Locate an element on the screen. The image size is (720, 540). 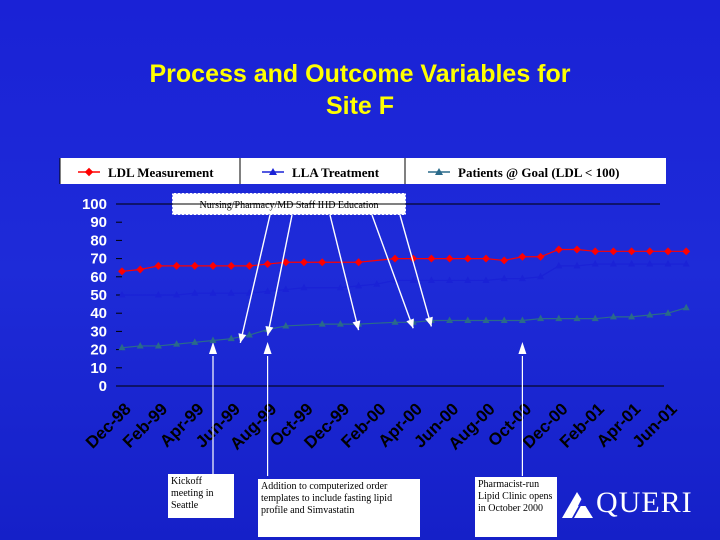
y-tick-label: 90 is located at coordinates (98, 222).